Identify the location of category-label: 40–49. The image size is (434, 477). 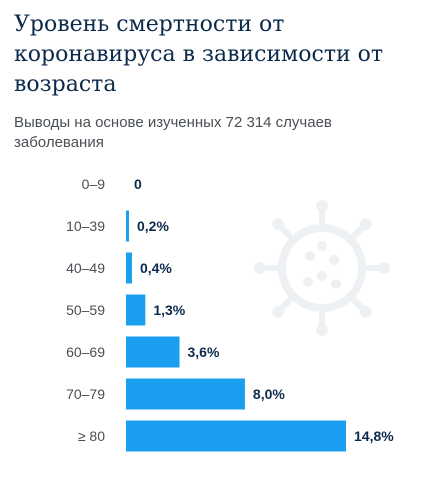
(85, 268).